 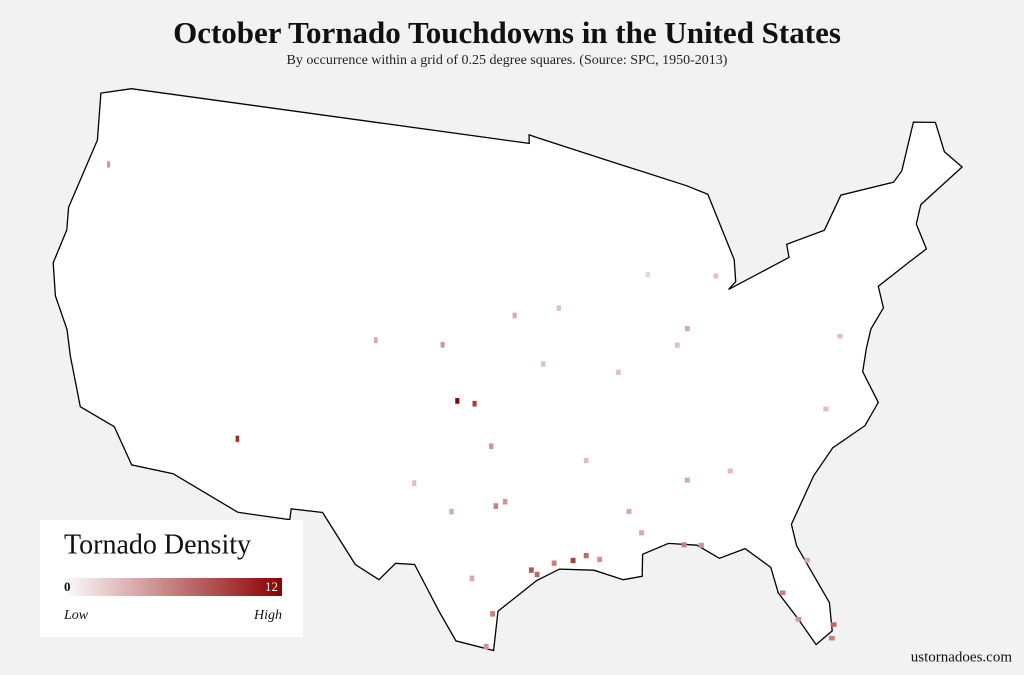 I want to click on legend-min: 0, so click(x=67, y=586).